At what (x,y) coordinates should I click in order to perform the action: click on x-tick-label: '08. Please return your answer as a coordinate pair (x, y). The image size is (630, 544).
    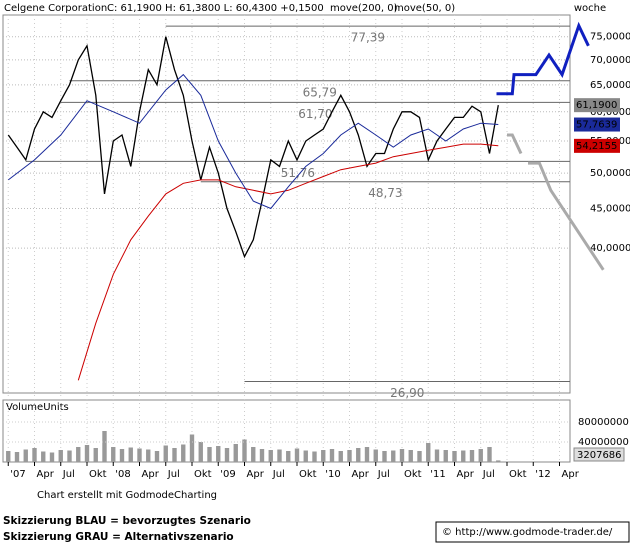
    Looking at the image, I should click on (122, 474).